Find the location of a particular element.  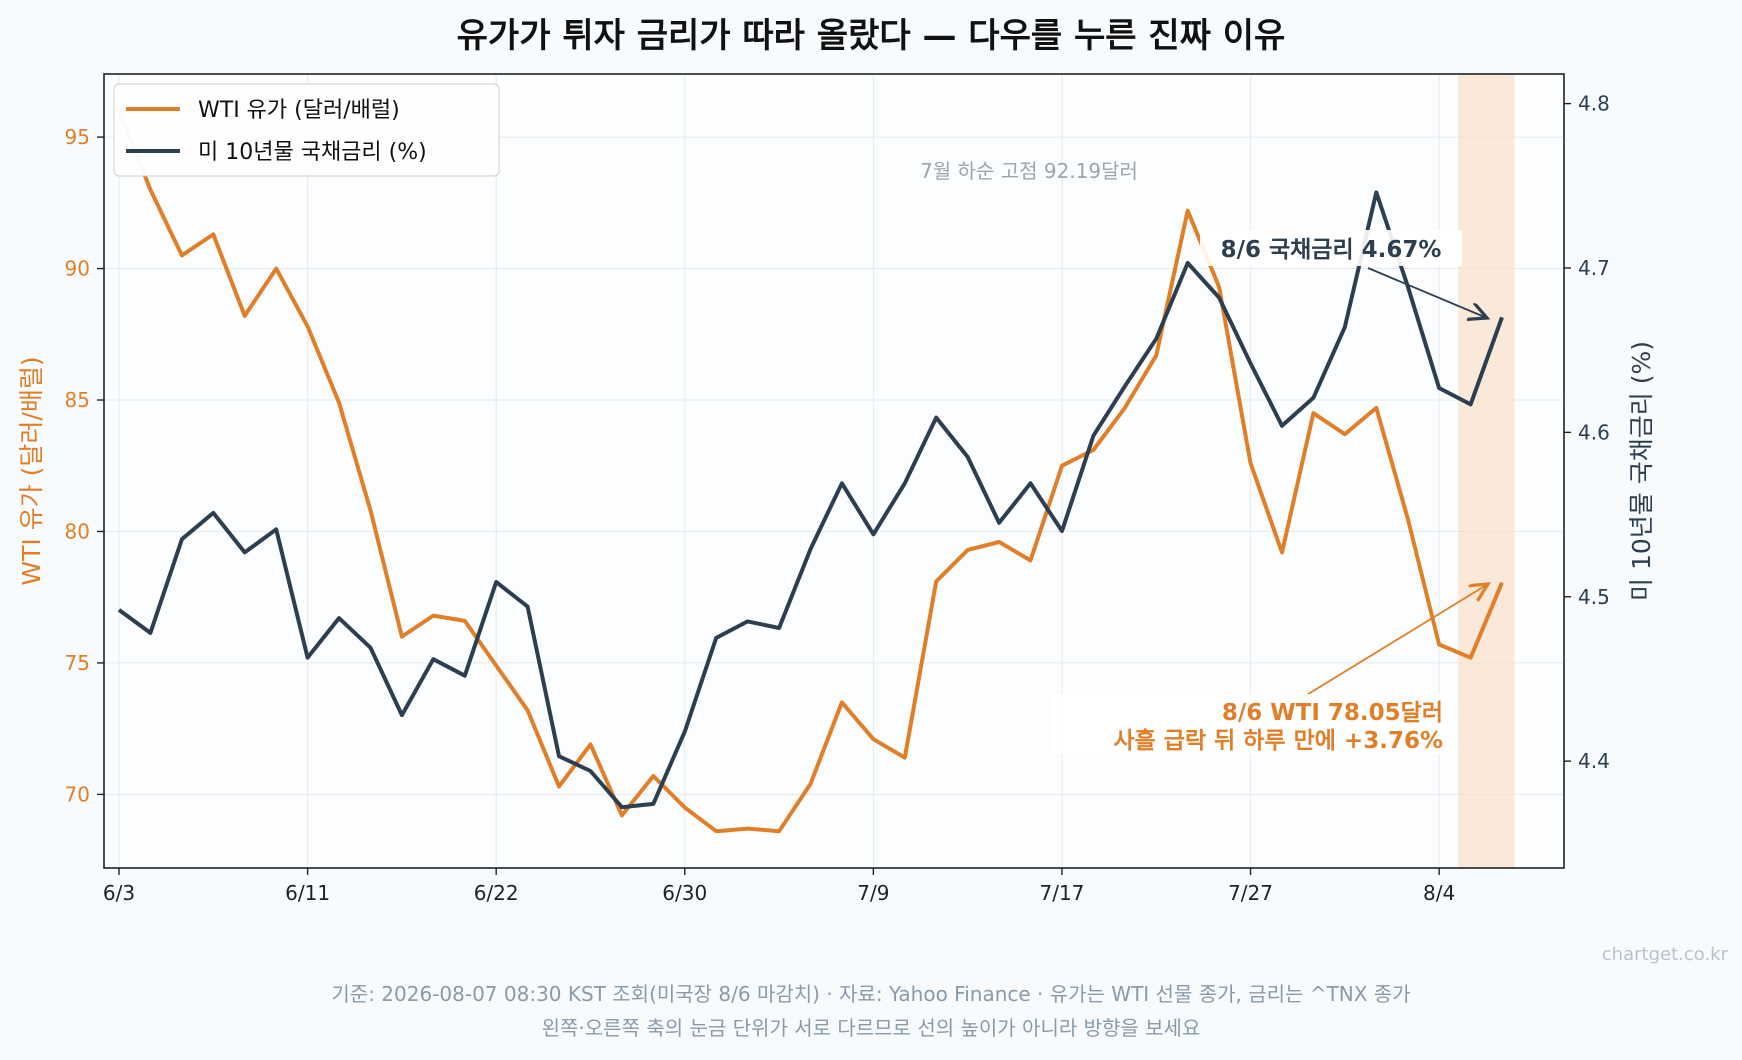

x-tick-label: 6/11 is located at coordinates (307, 893).